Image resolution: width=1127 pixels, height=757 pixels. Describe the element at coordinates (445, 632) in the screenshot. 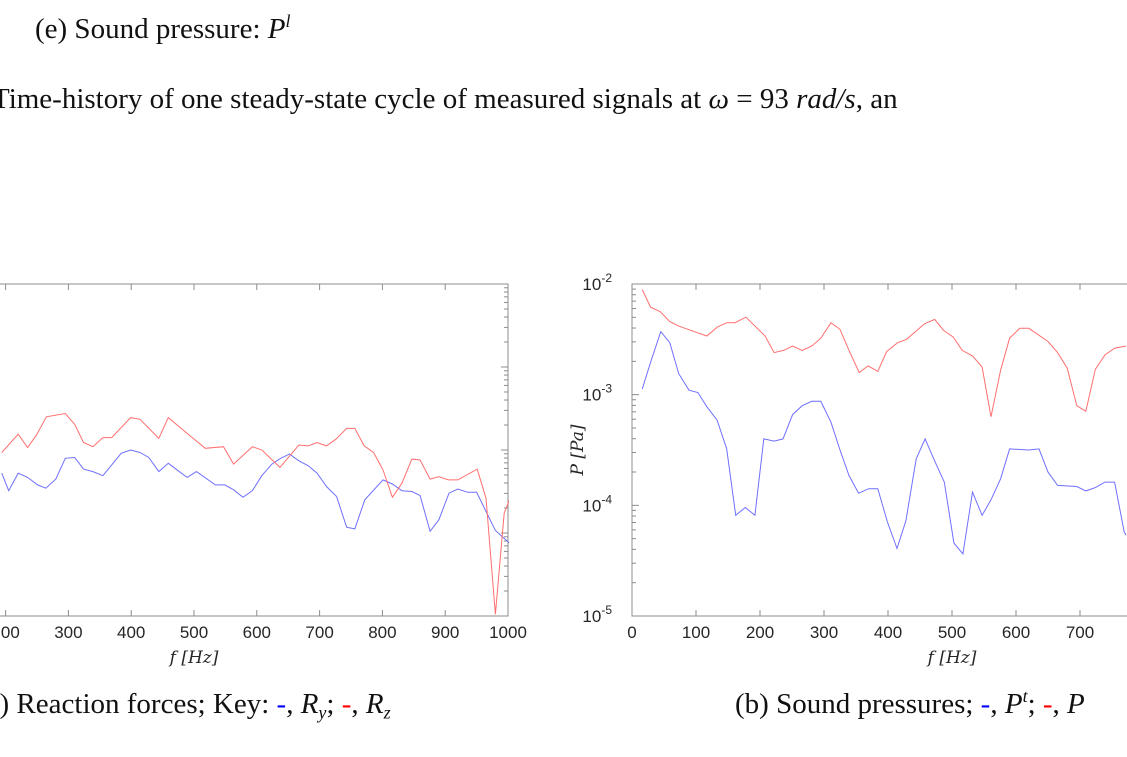

I see `x-tick-label: 900` at that location.